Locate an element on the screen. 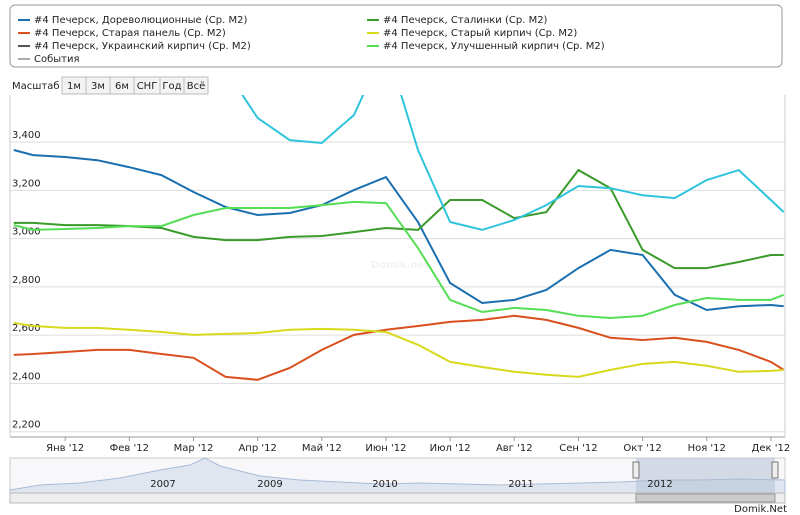  watermark: Domik.net is located at coordinates (400, 265).